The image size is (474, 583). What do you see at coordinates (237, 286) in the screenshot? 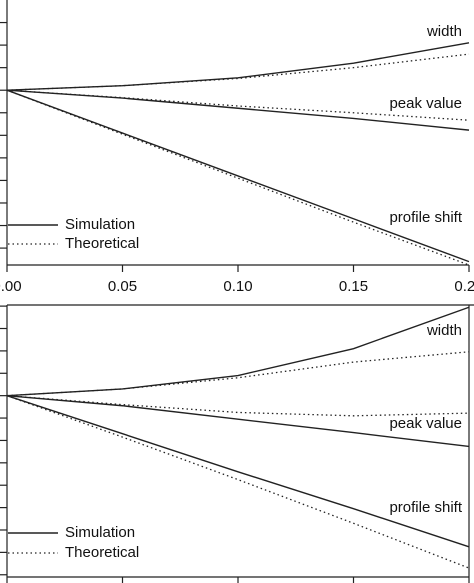
I see `x-tick-label: 0.10` at bounding box center [237, 286].